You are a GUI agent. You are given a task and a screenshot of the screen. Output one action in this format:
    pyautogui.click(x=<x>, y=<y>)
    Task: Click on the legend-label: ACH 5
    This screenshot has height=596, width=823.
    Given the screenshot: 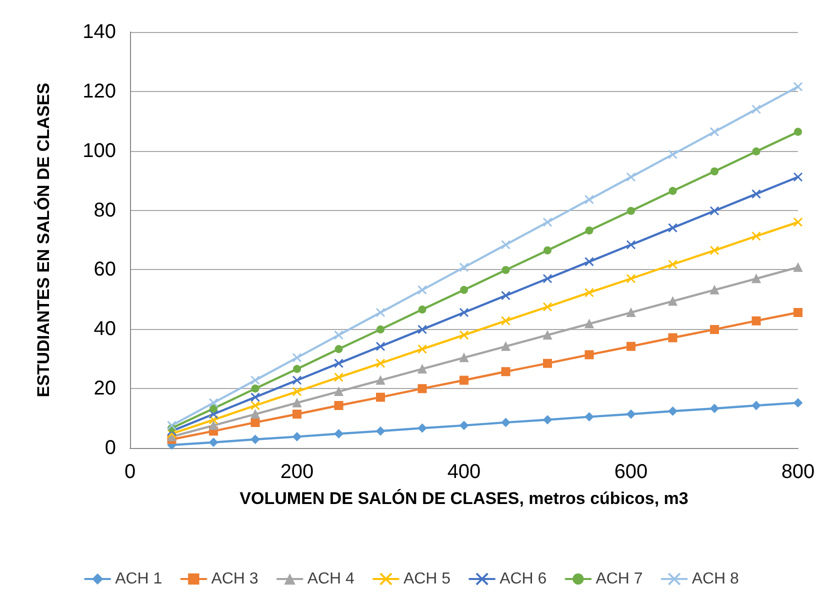 What is the action you would take?
    pyautogui.click(x=427, y=579)
    